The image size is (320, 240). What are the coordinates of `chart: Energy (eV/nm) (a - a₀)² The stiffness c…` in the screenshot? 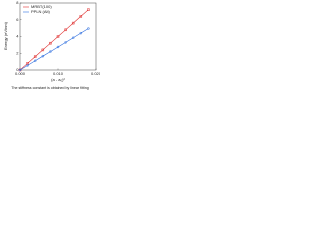 It's located at (51, 45).